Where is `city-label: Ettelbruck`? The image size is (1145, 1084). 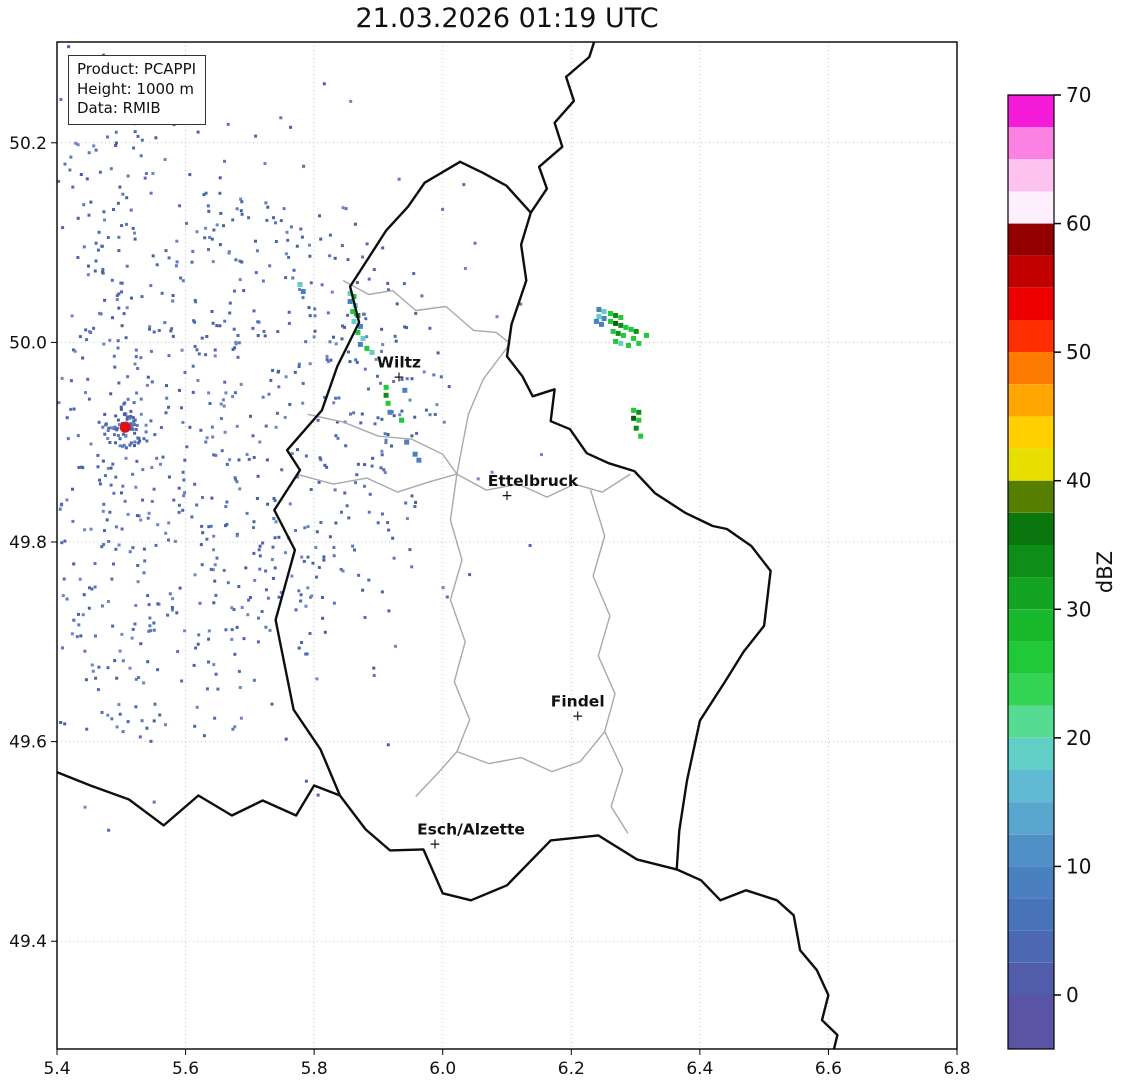 city-label: Ettelbruck is located at coordinates (533, 481).